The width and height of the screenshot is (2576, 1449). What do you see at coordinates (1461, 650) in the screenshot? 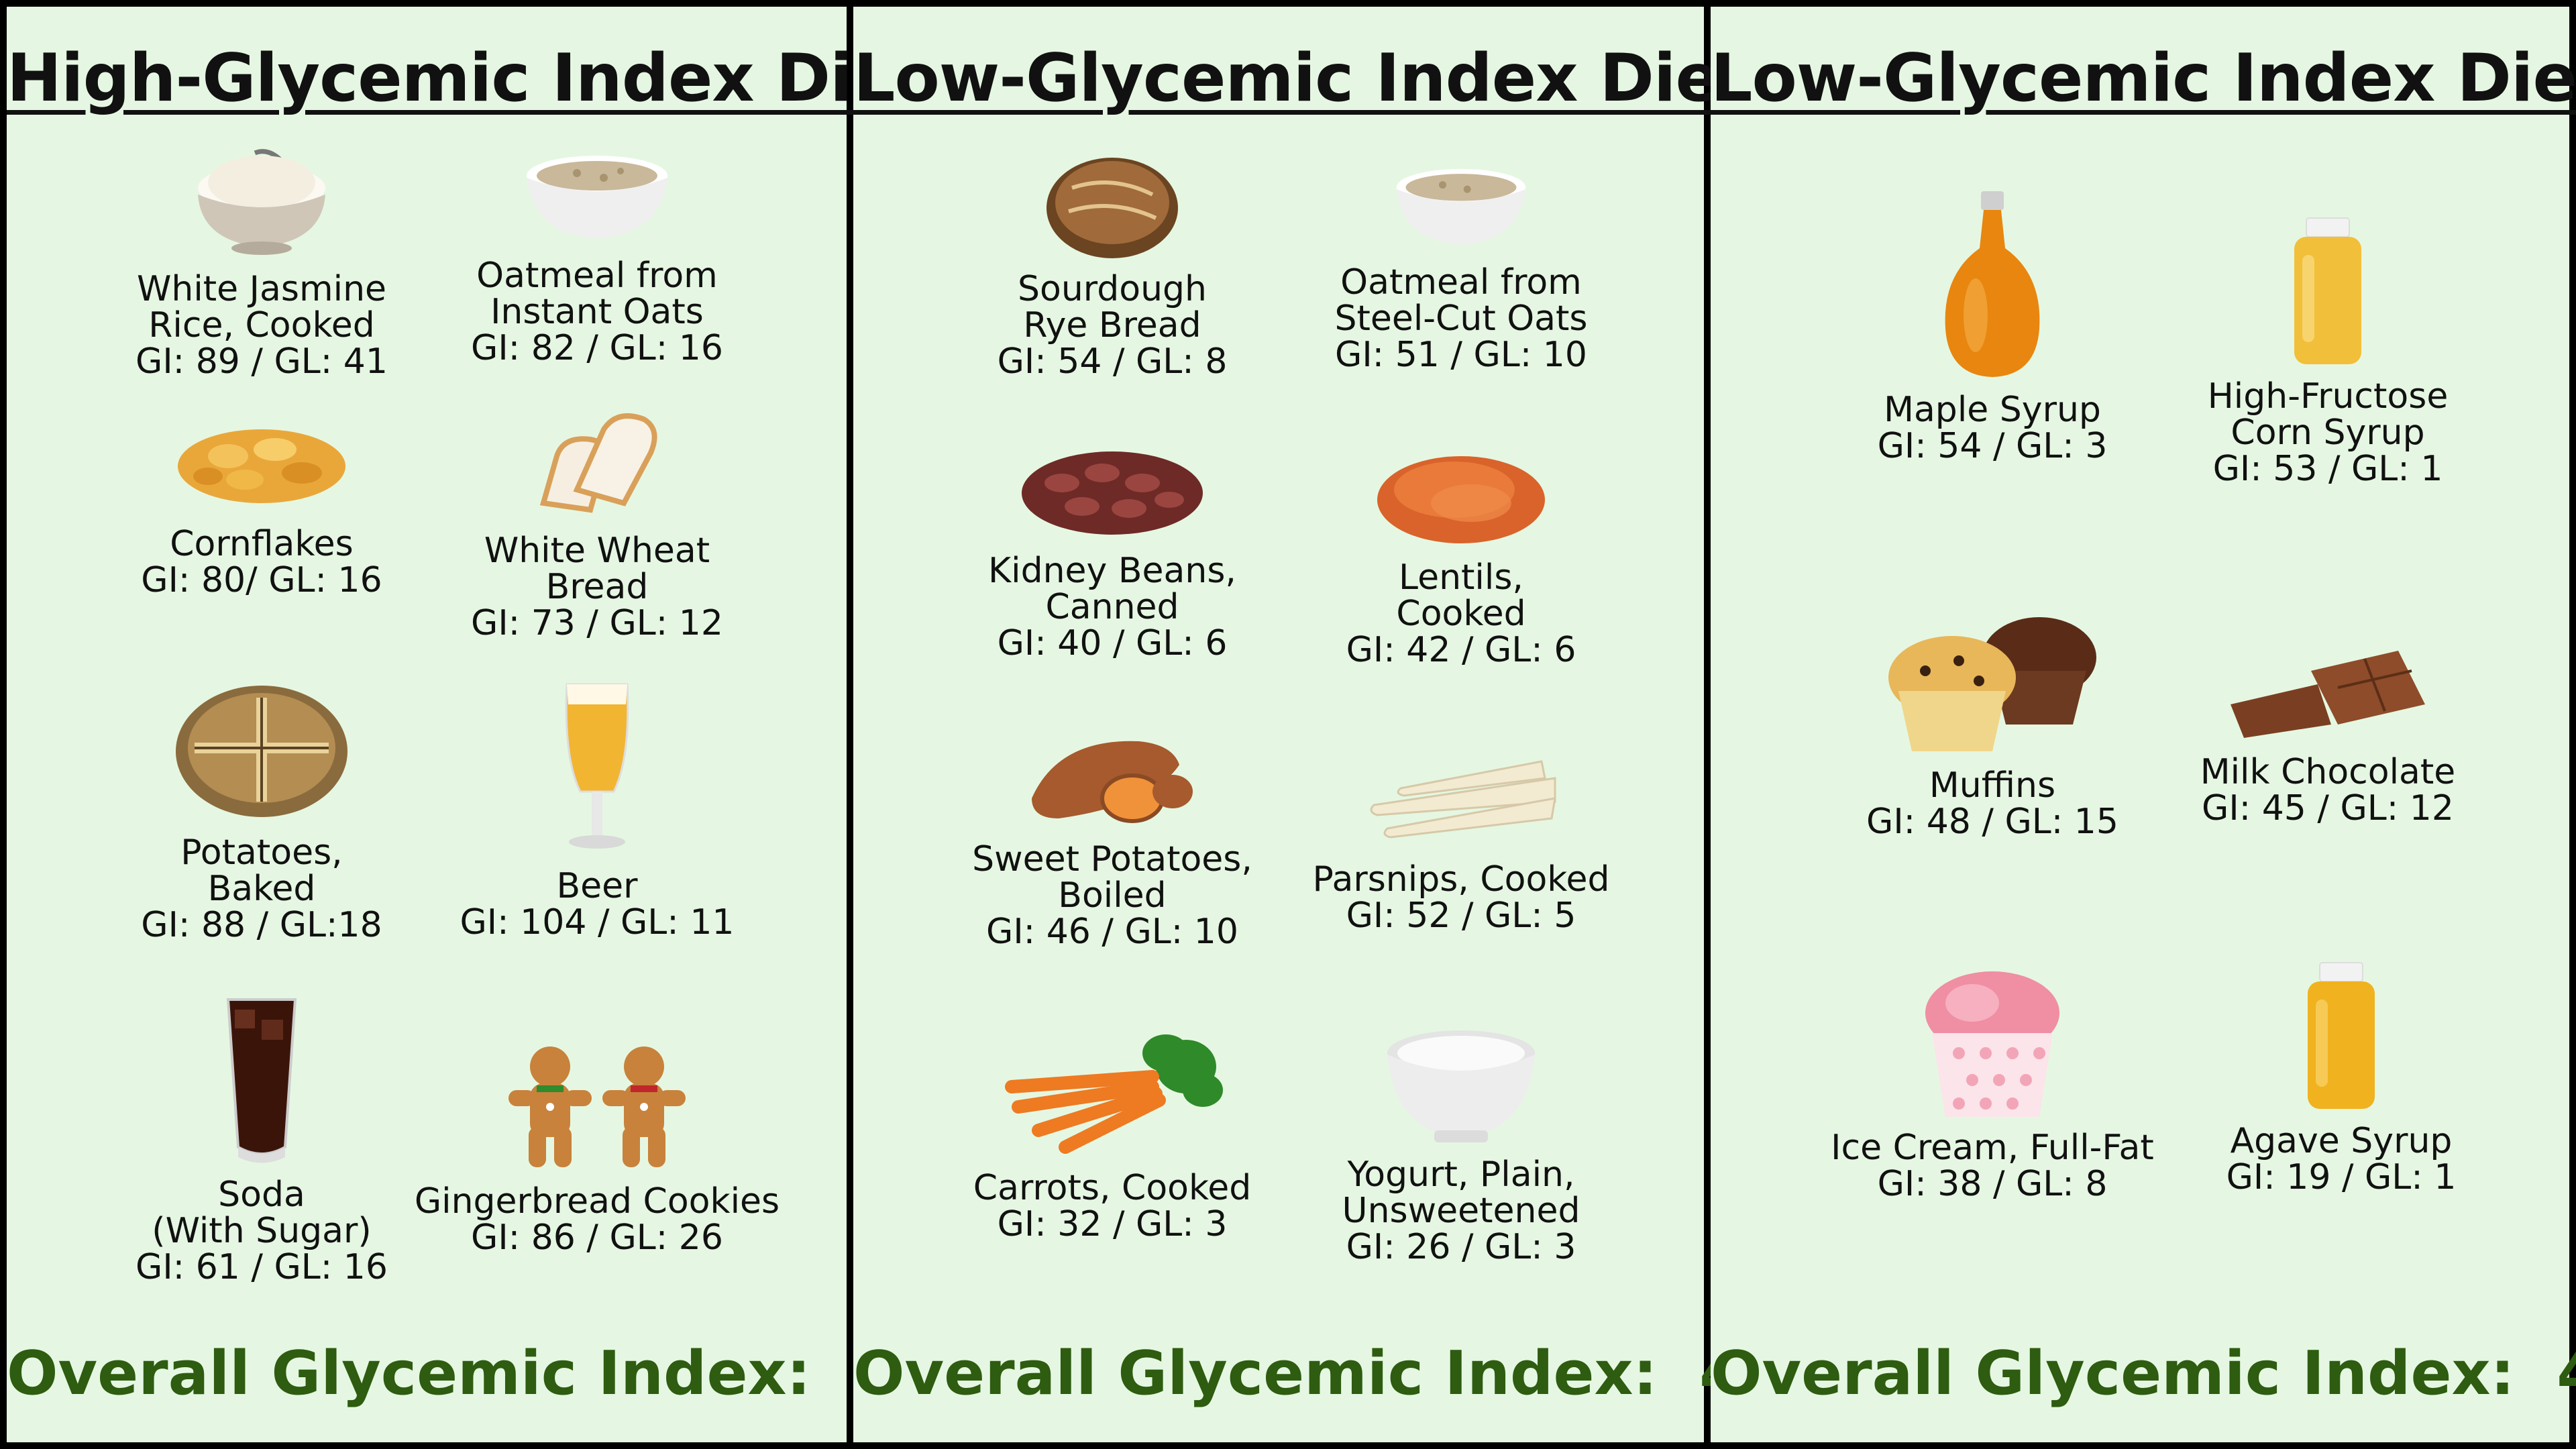
I see `food-stats: GI: 42 / GL: 6` at bounding box center [1461, 650].